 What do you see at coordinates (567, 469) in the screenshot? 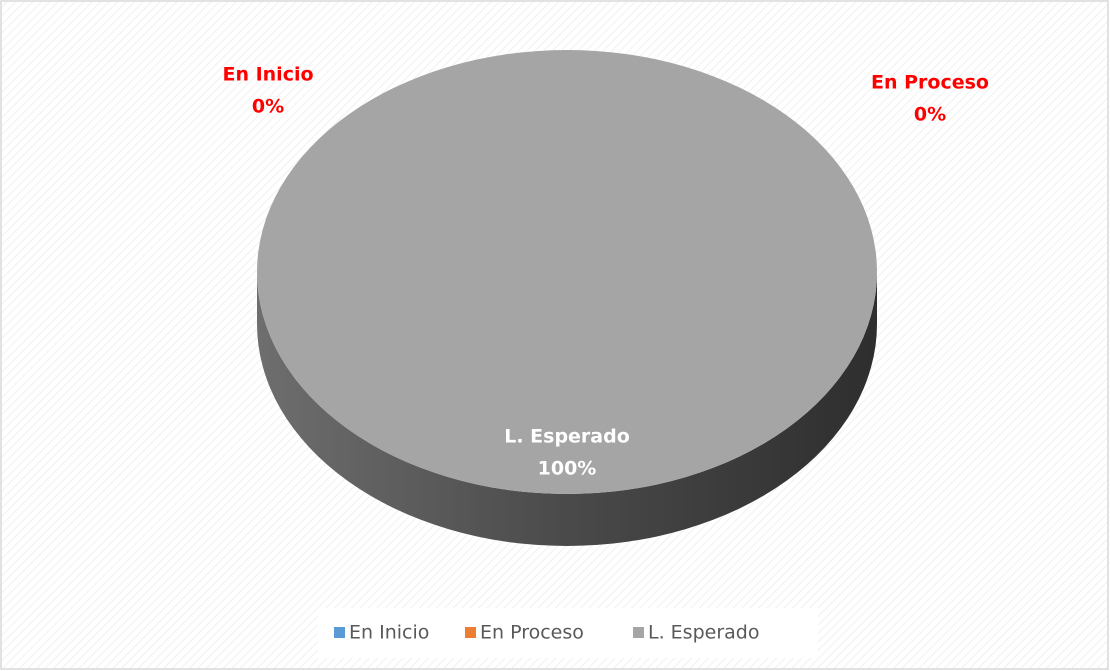
I see `data-label-value: 100%` at bounding box center [567, 469].